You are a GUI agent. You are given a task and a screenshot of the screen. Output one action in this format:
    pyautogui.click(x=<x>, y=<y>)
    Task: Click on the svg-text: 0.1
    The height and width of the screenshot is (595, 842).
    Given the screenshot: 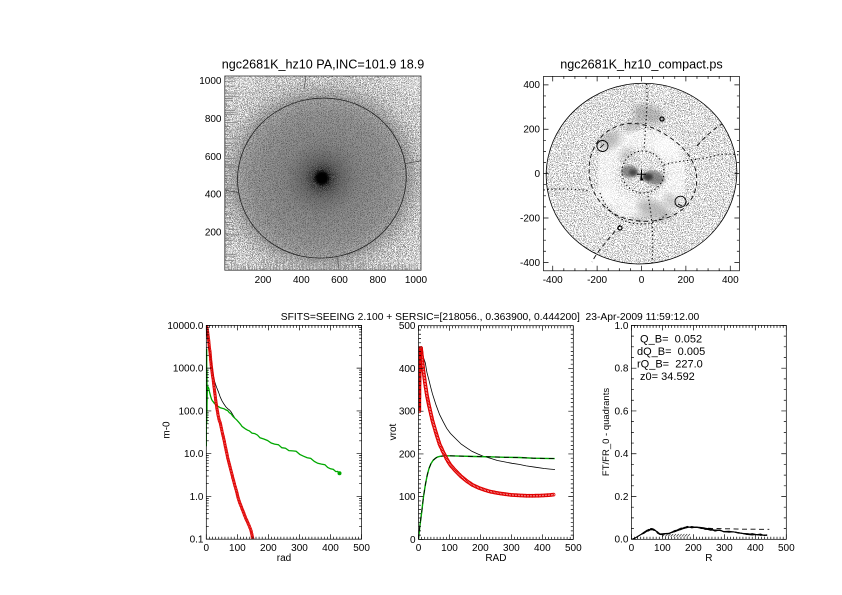 What is the action you would take?
    pyautogui.click(x=197, y=540)
    